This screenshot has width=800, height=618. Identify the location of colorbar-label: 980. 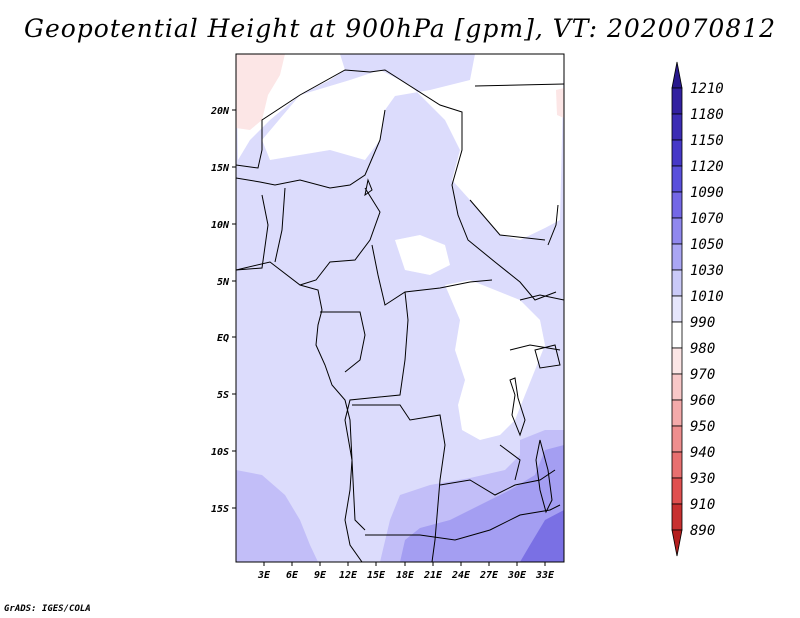
(702, 349).